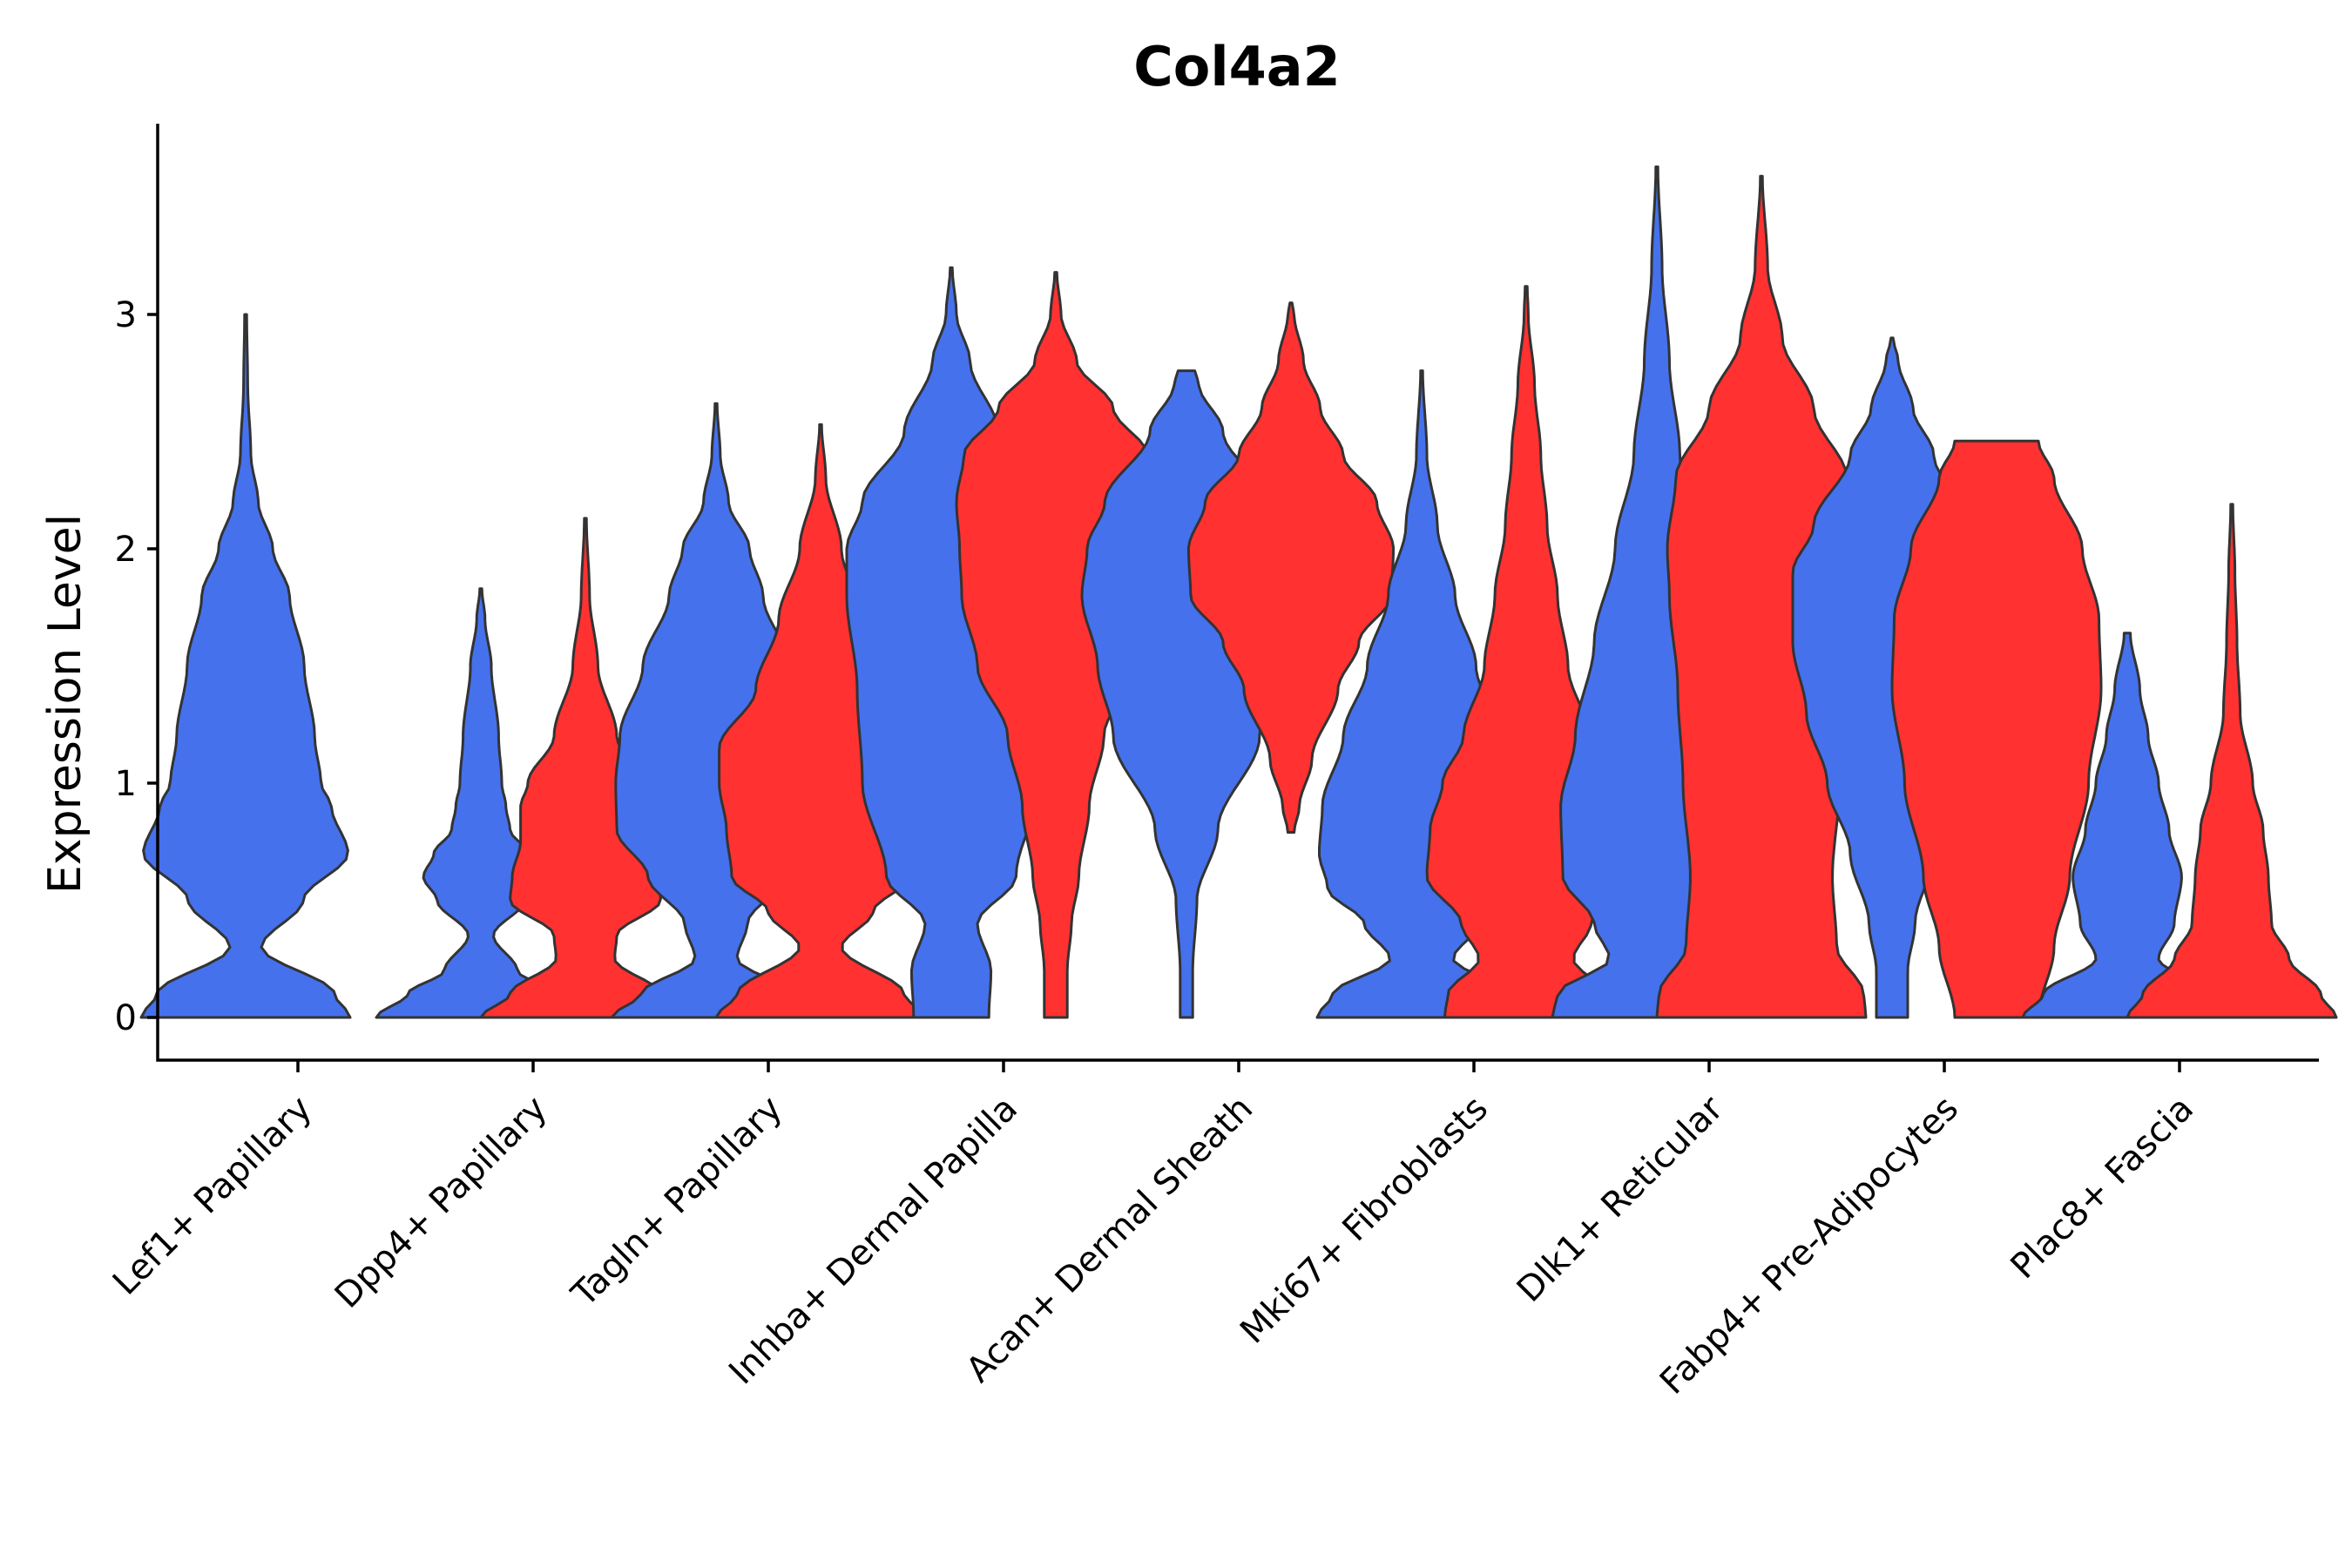 This screenshot has height=1568, width=2352. I want to click on y-tick-label: 1, so click(126, 784).